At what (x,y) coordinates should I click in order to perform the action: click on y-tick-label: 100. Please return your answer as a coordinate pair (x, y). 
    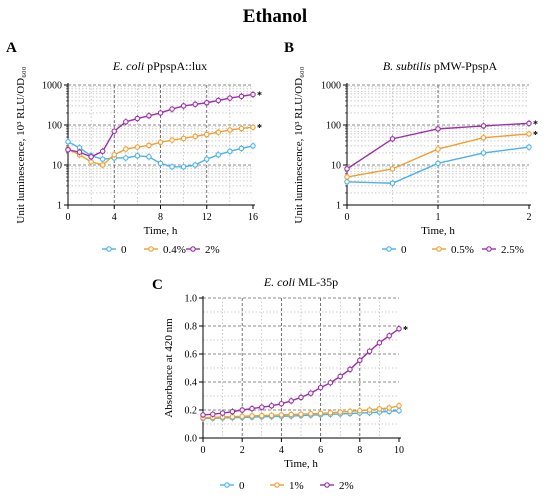
    Looking at the image, I should click on (54, 126).